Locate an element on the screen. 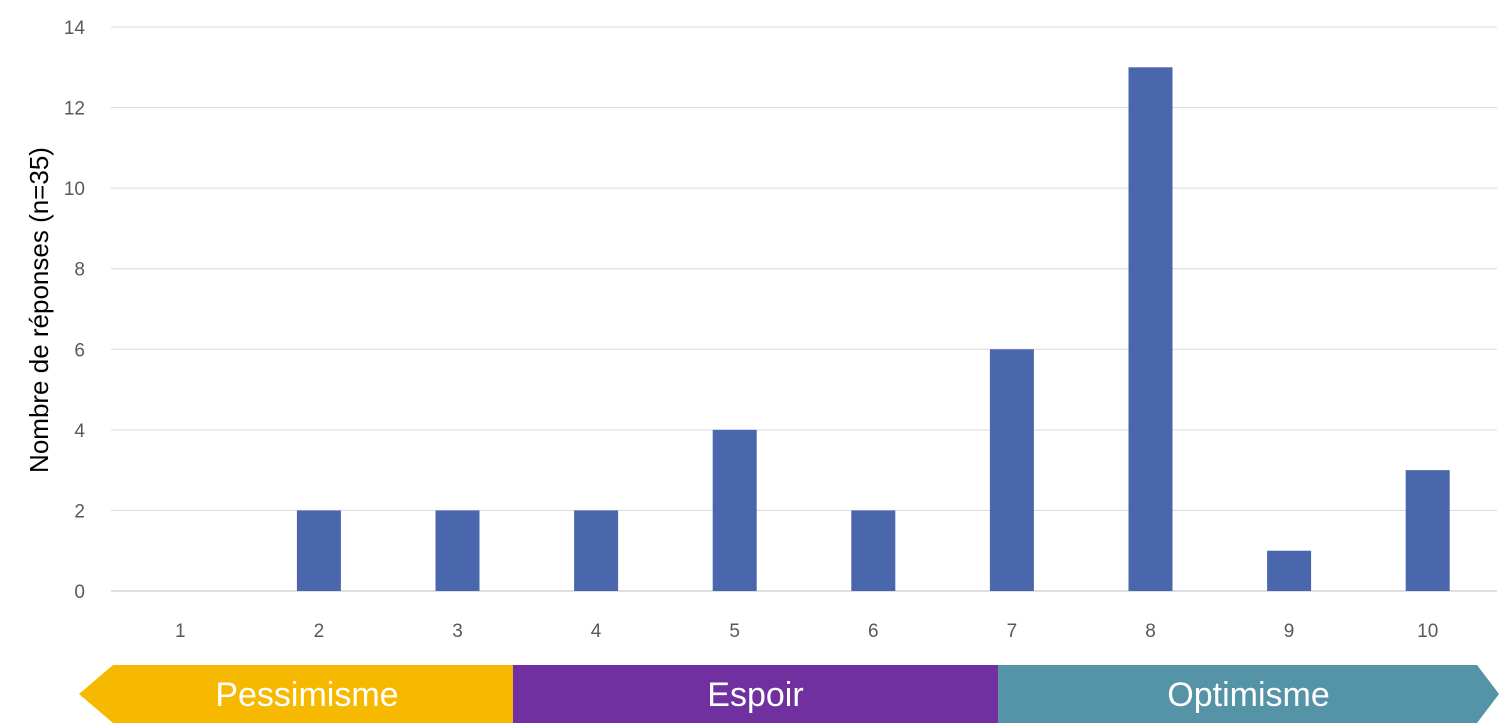 The image size is (1499, 728). y-axis-ticks: 0 2 4 6 8 10 12 14 is located at coordinates (75, 310).